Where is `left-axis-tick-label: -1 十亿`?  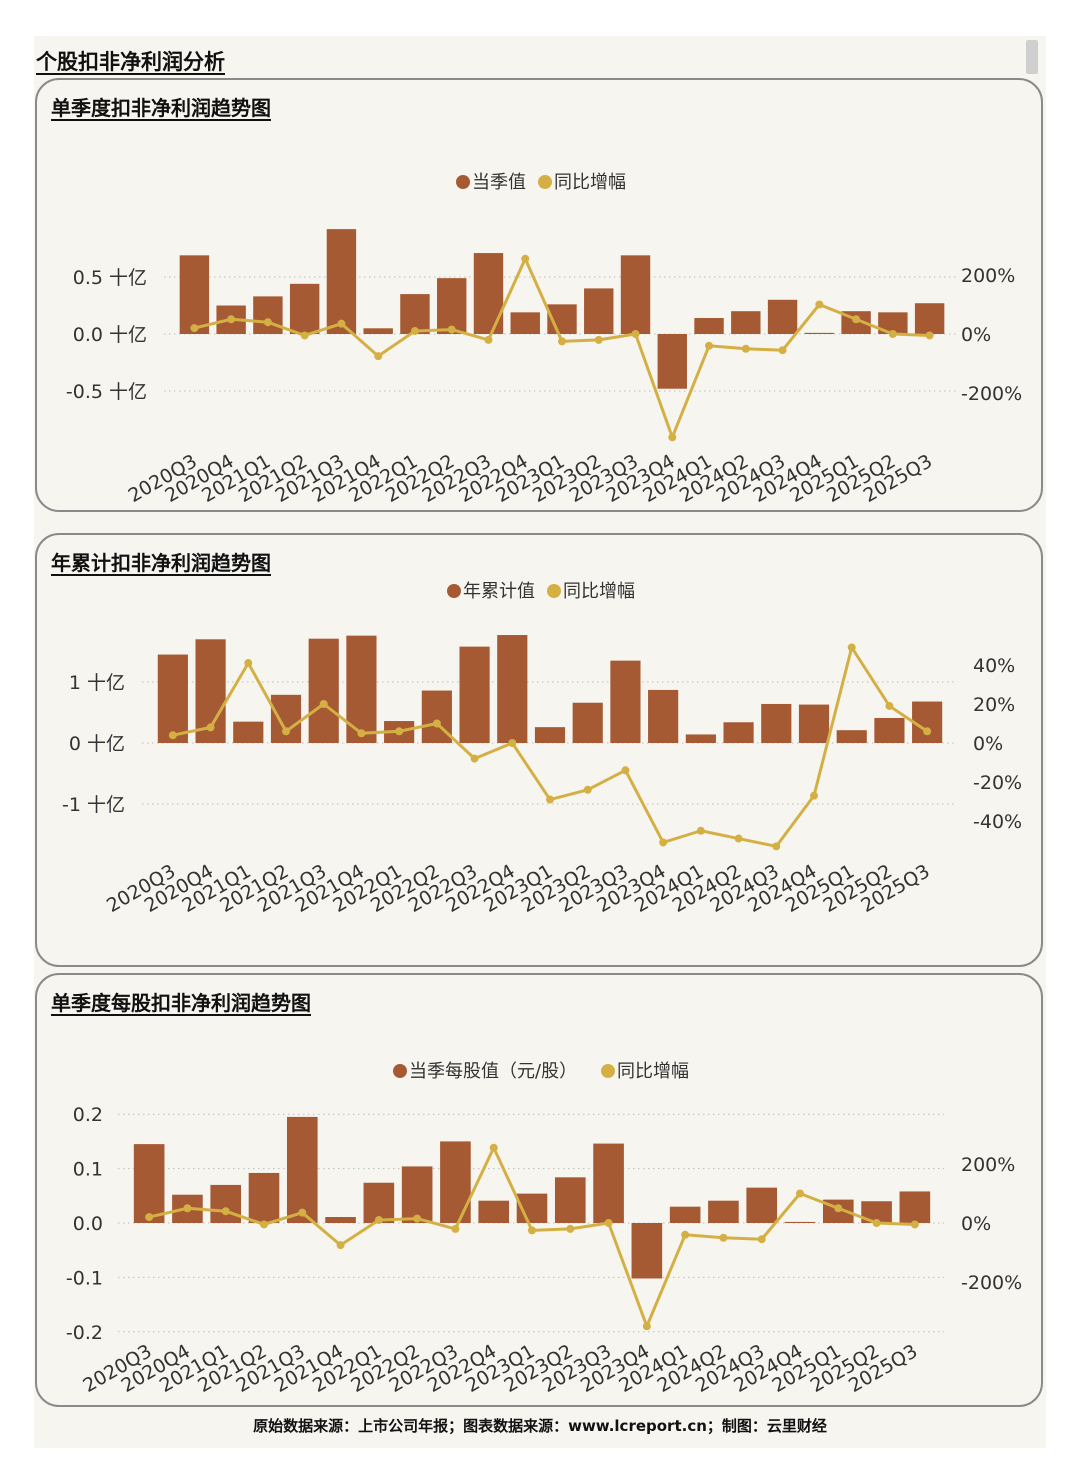 left-axis-tick-label: -1 十亿 is located at coordinates (93, 805).